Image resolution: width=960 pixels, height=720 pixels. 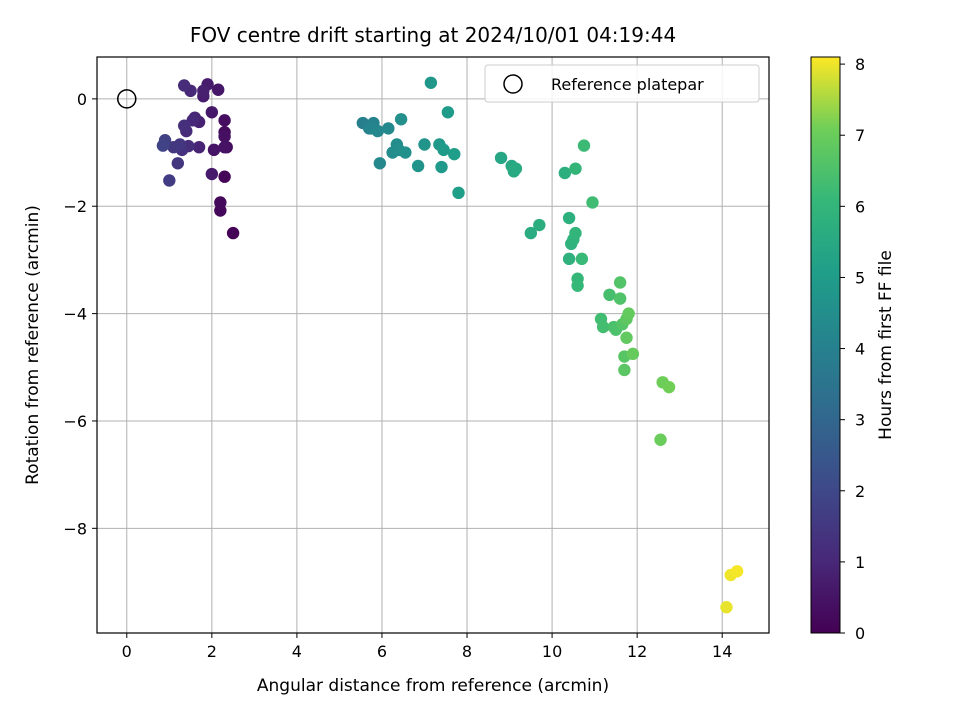 What do you see at coordinates (722, 651) in the screenshot?
I see `x-tick-label: 14` at bounding box center [722, 651].